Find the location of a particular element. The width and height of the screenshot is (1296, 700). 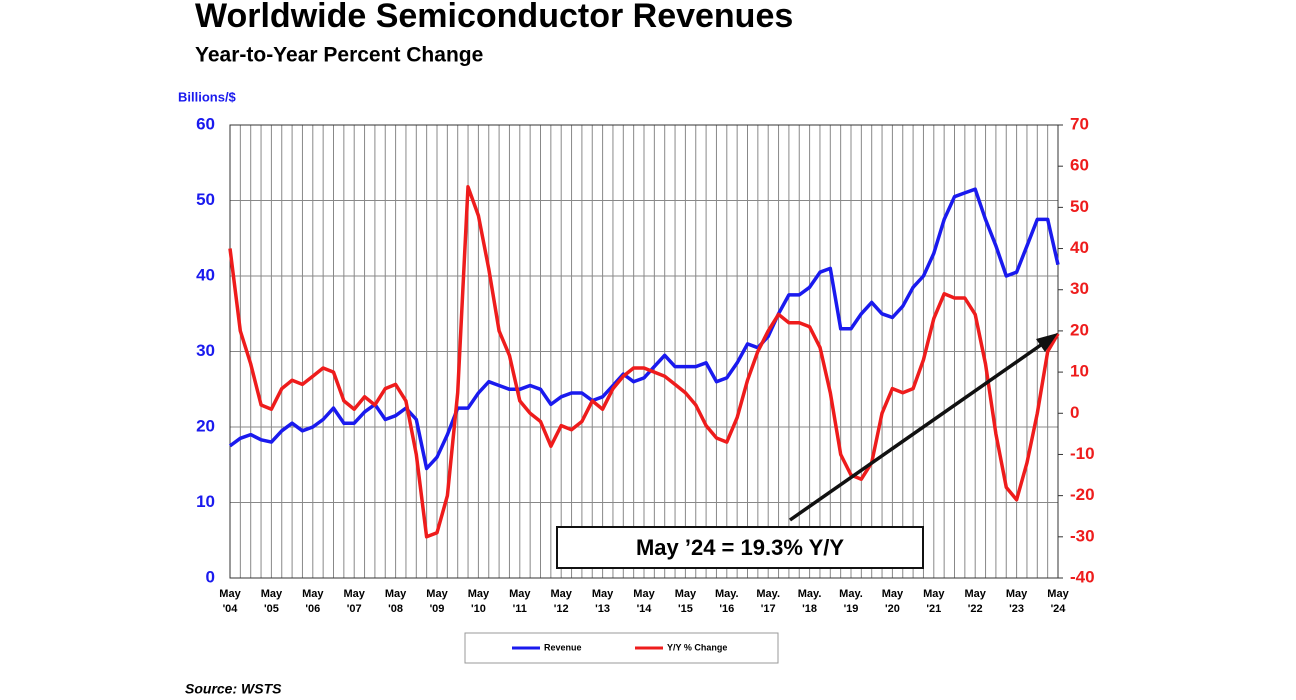

x-tick-label: May '20 is located at coordinates (893, 601).